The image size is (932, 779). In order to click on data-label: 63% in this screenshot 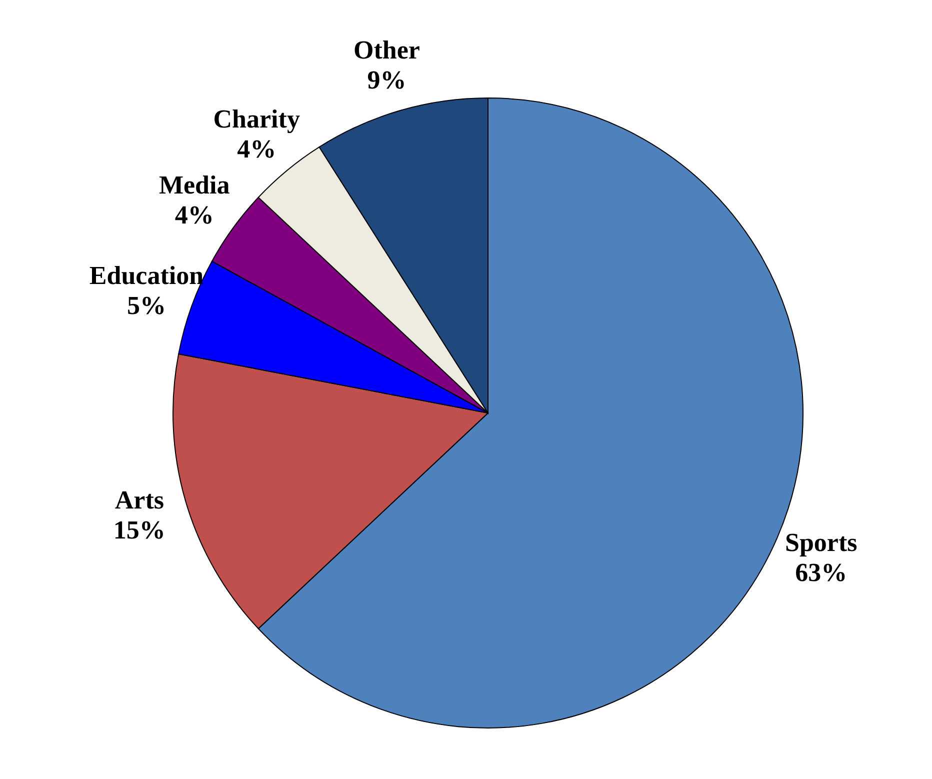, I will do `click(821, 573)`.